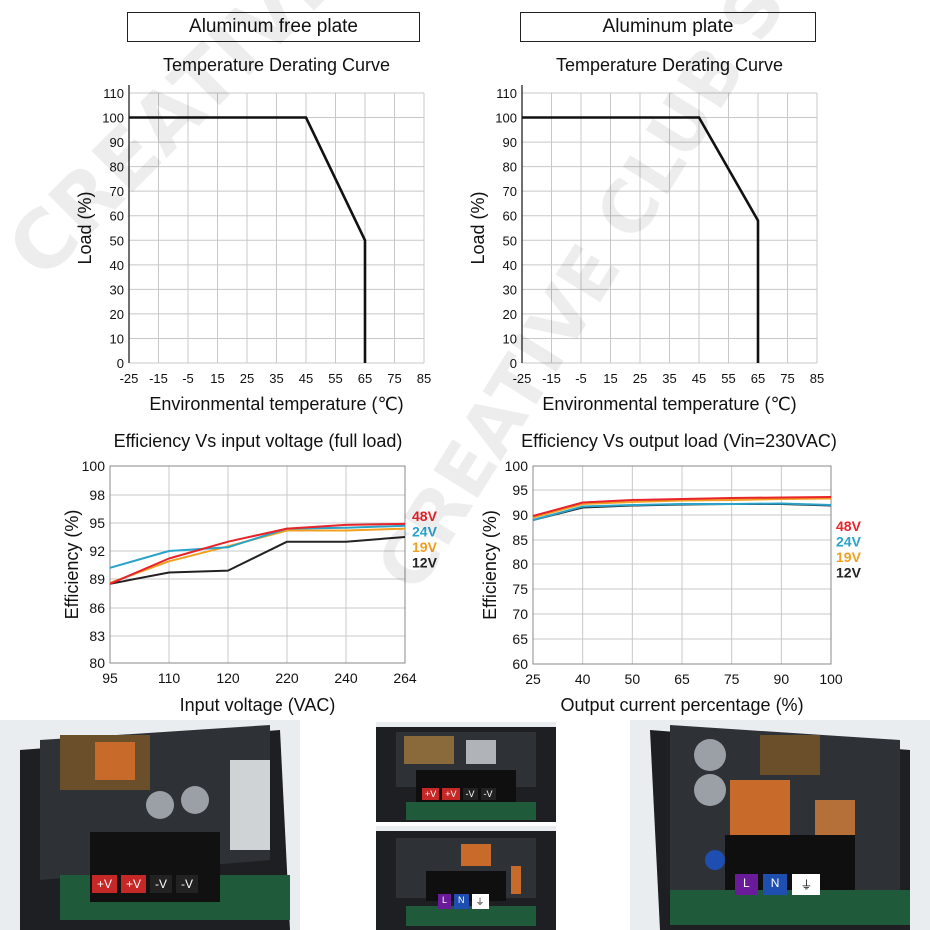 This screenshot has width=930, height=930. What do you see at coordinates (668, 27) in the screenshot?
I see `right-panel-header: Aluminum plate` at bounding box center [668, 27].